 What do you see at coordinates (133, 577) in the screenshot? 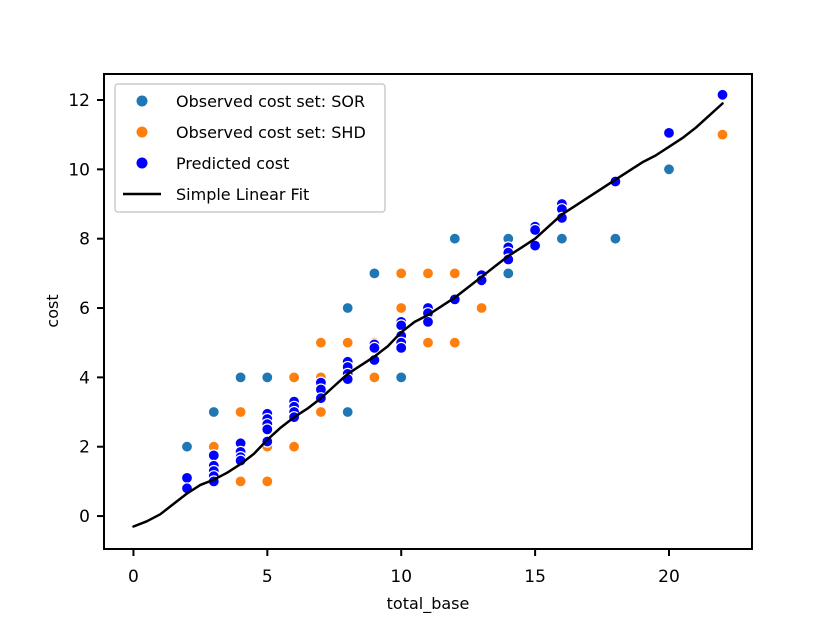
I see `x-tick-label: 0` at bounding box center [133, 577].